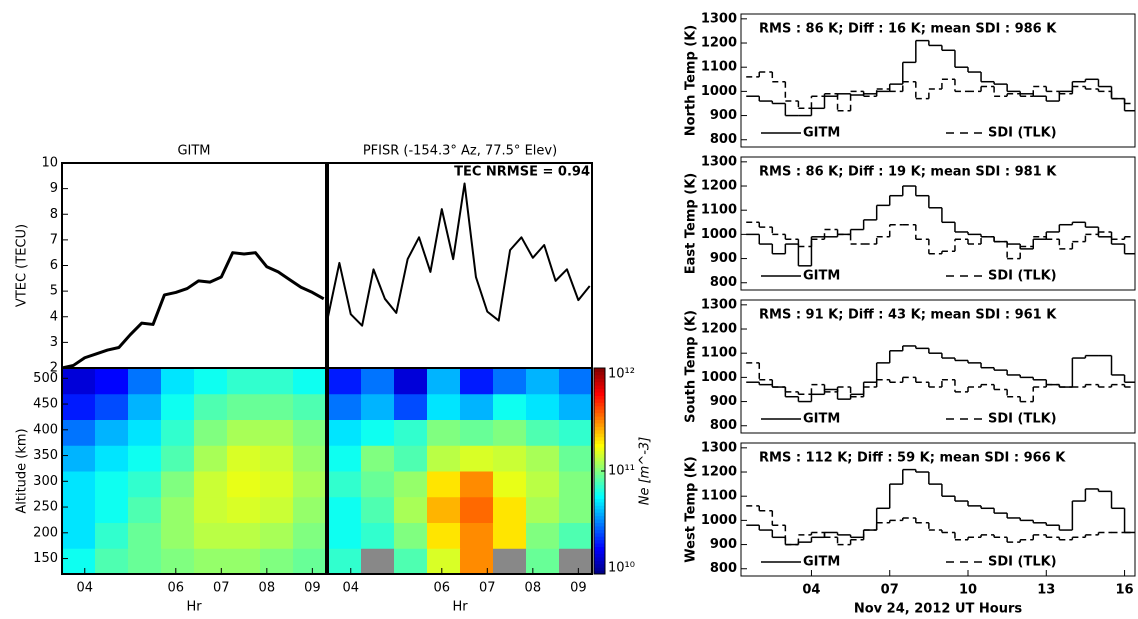  I want to click on y-tick-label: 1300, so click(719, 18).